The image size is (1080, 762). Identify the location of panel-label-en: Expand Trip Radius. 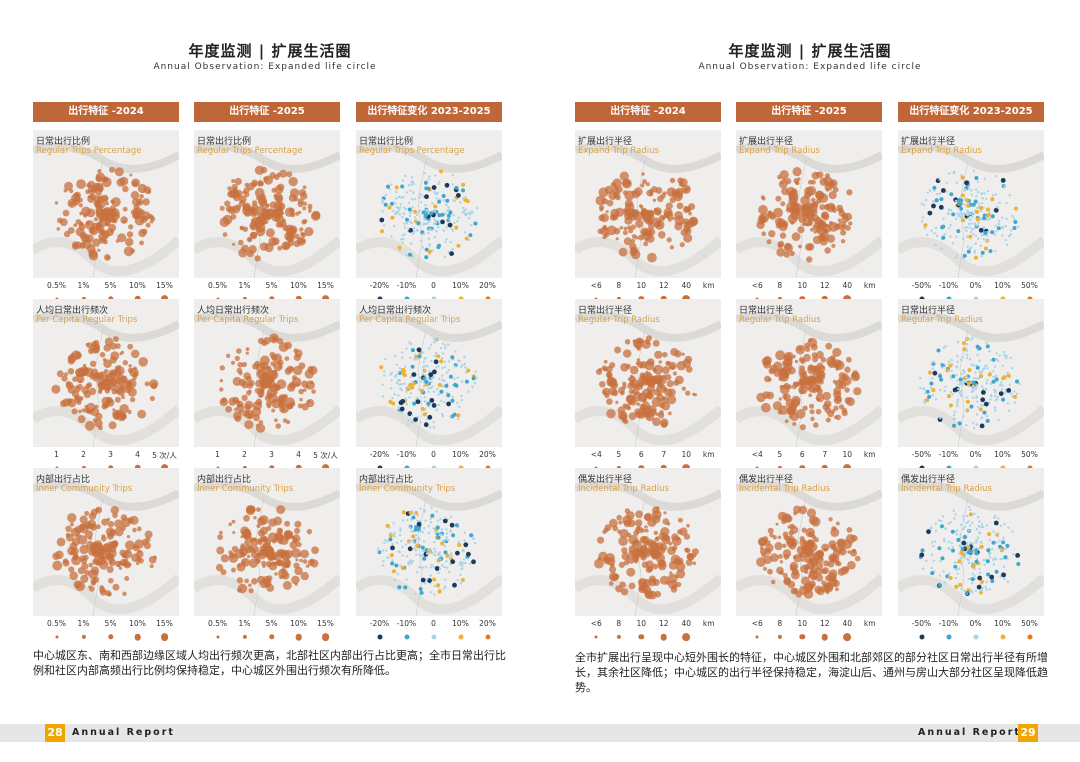
(779, 151).